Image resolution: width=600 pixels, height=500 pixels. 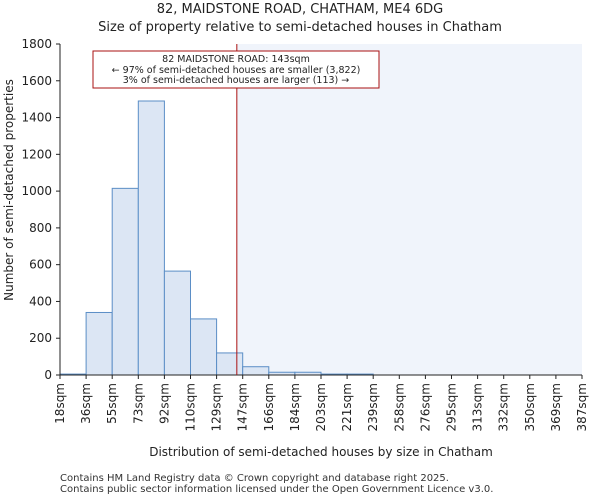 What do you see at coordinates (164, 403) in the screenshot?
I see `x-tick-label: 92sqm` at bounding box center [164, 403].